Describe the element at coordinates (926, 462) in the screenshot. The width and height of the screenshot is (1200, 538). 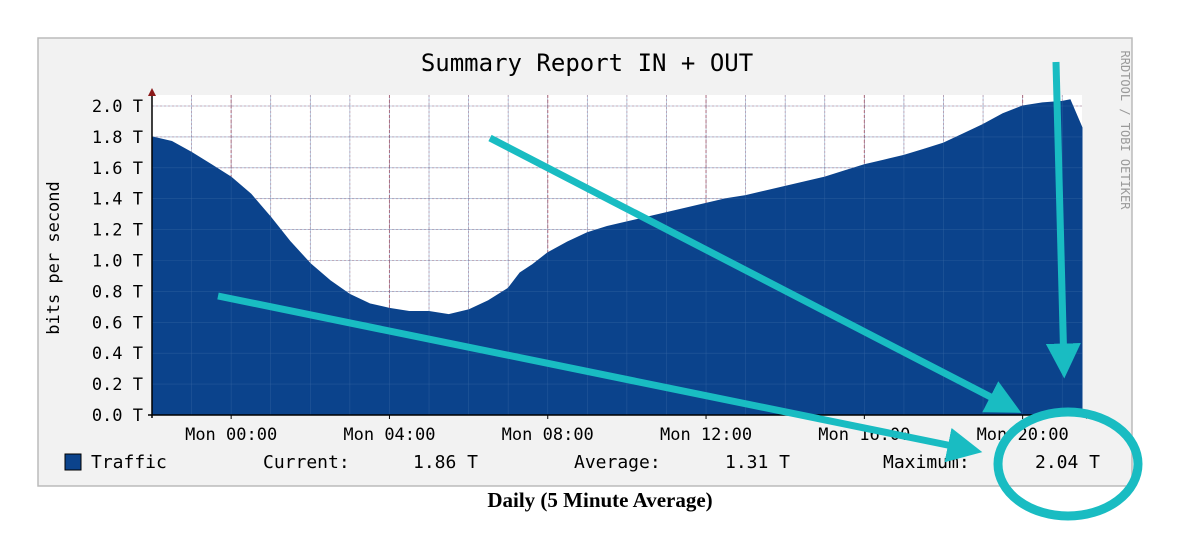
I see `legend-maximum-label: Maximum:` at that location.